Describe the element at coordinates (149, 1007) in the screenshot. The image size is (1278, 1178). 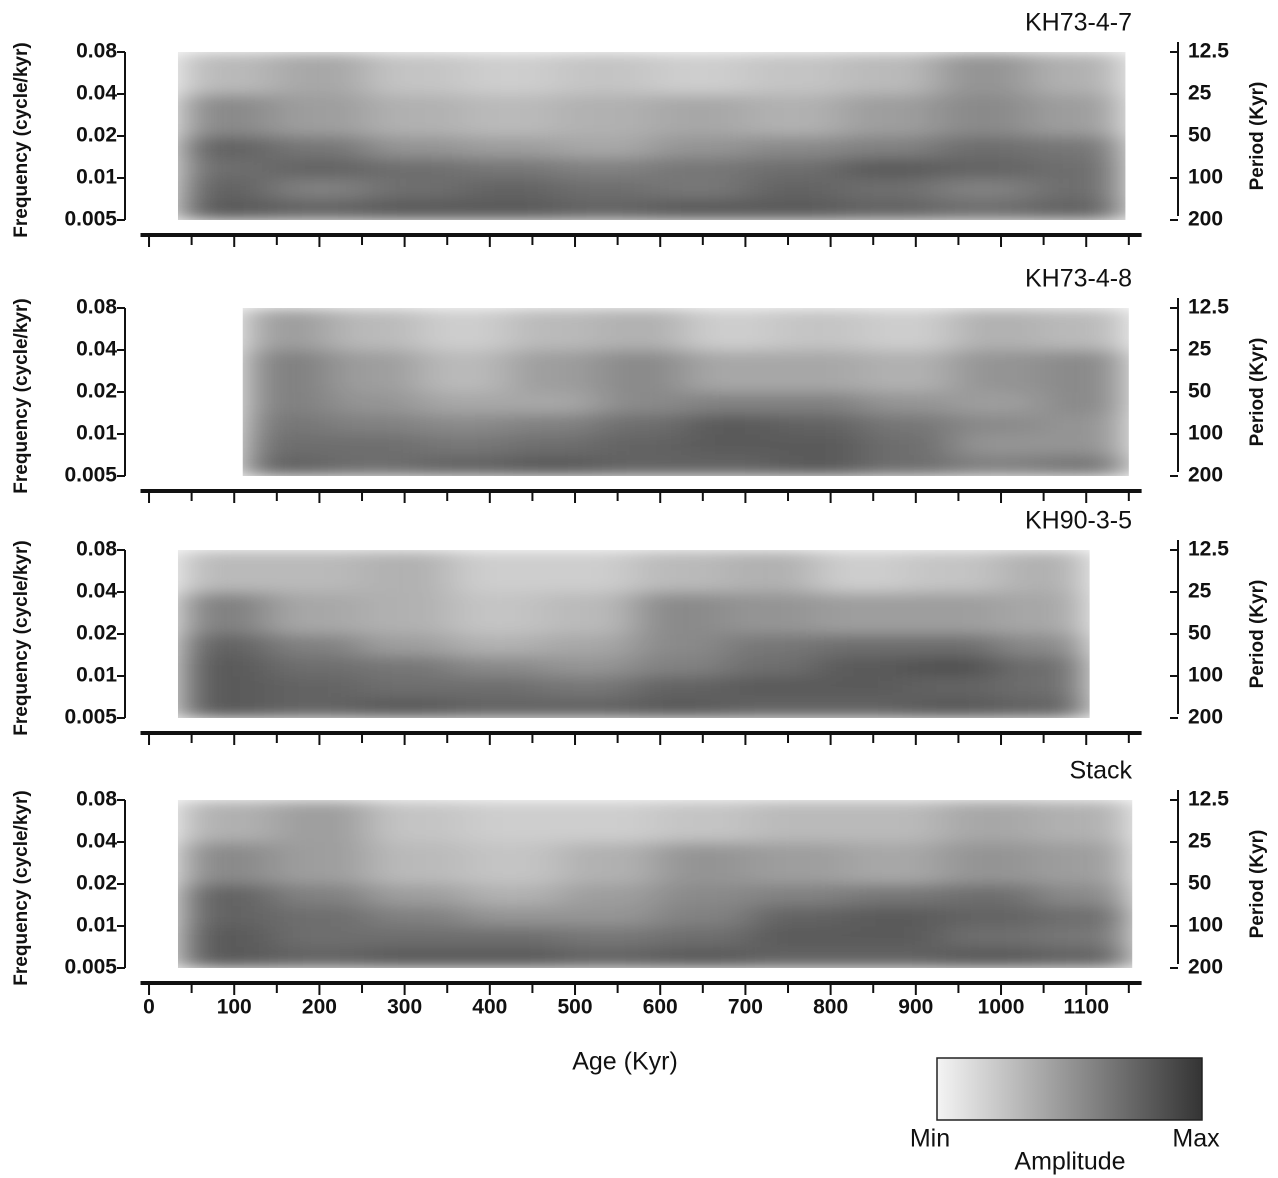
I see `x-tick-label: 0` at that location.